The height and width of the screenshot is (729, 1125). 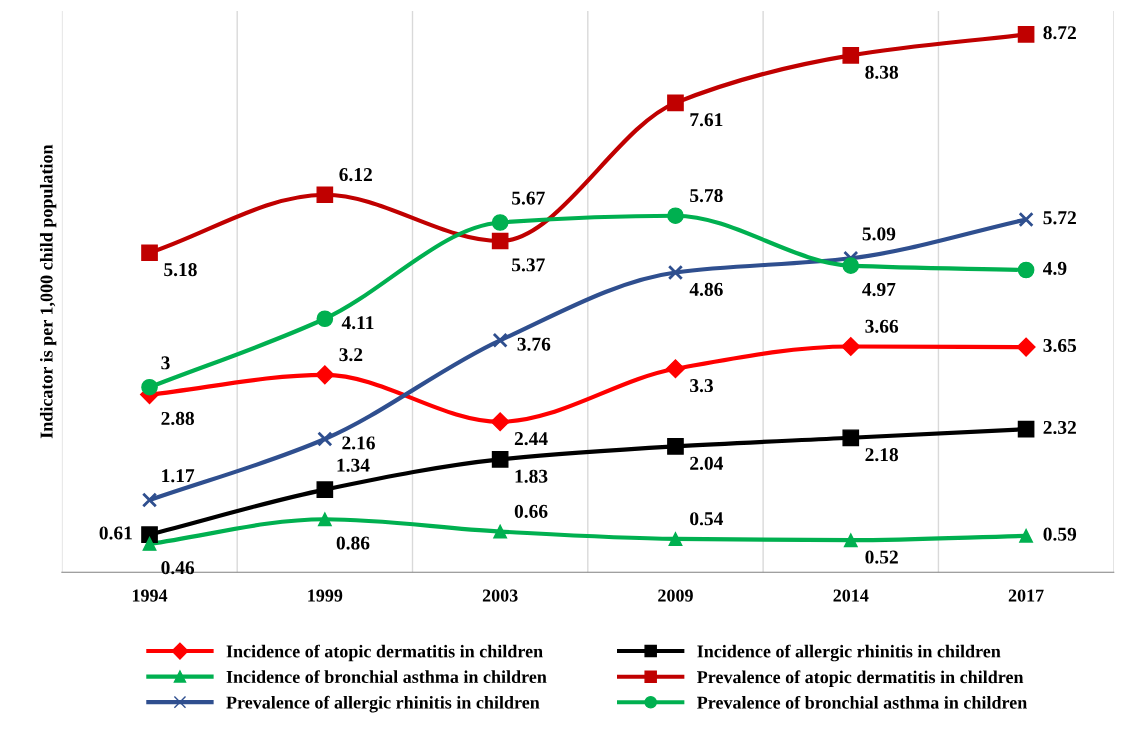 What do you see at coordinates (701, 386) in the screenshot?
I see `data-label: 3.3` at bounding box center [701, 386].